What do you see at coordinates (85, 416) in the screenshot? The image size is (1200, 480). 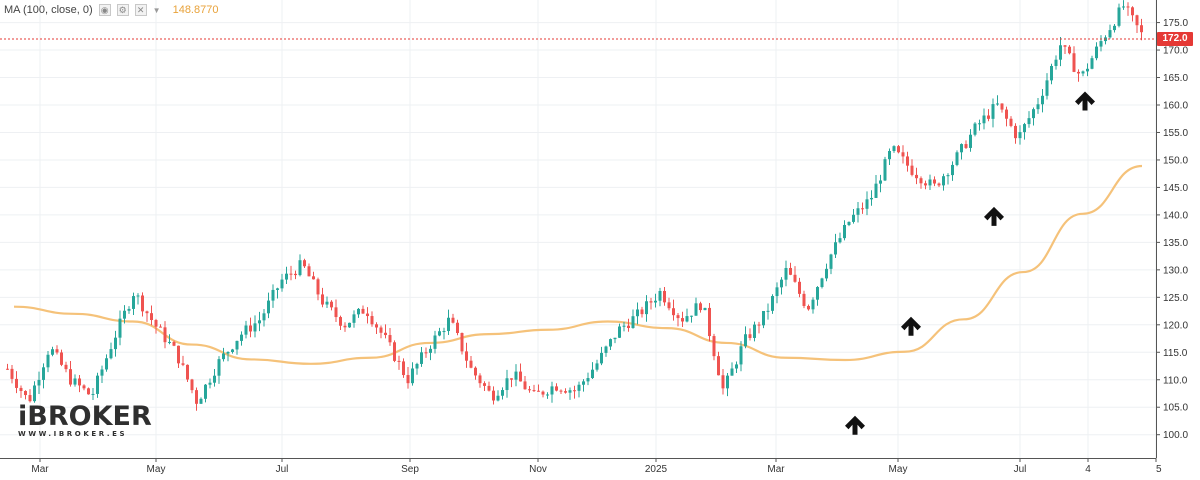 I see `logo-name: iBROKER` at bounding box center [85, 416].